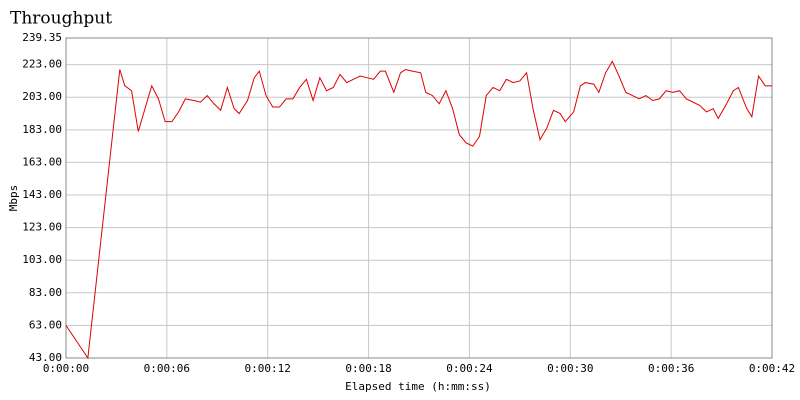  What do you see at coordinates (268, 368) in the screenshot?
I see `x-tick-label: 0:00:12` at bounding box center [268, 368].